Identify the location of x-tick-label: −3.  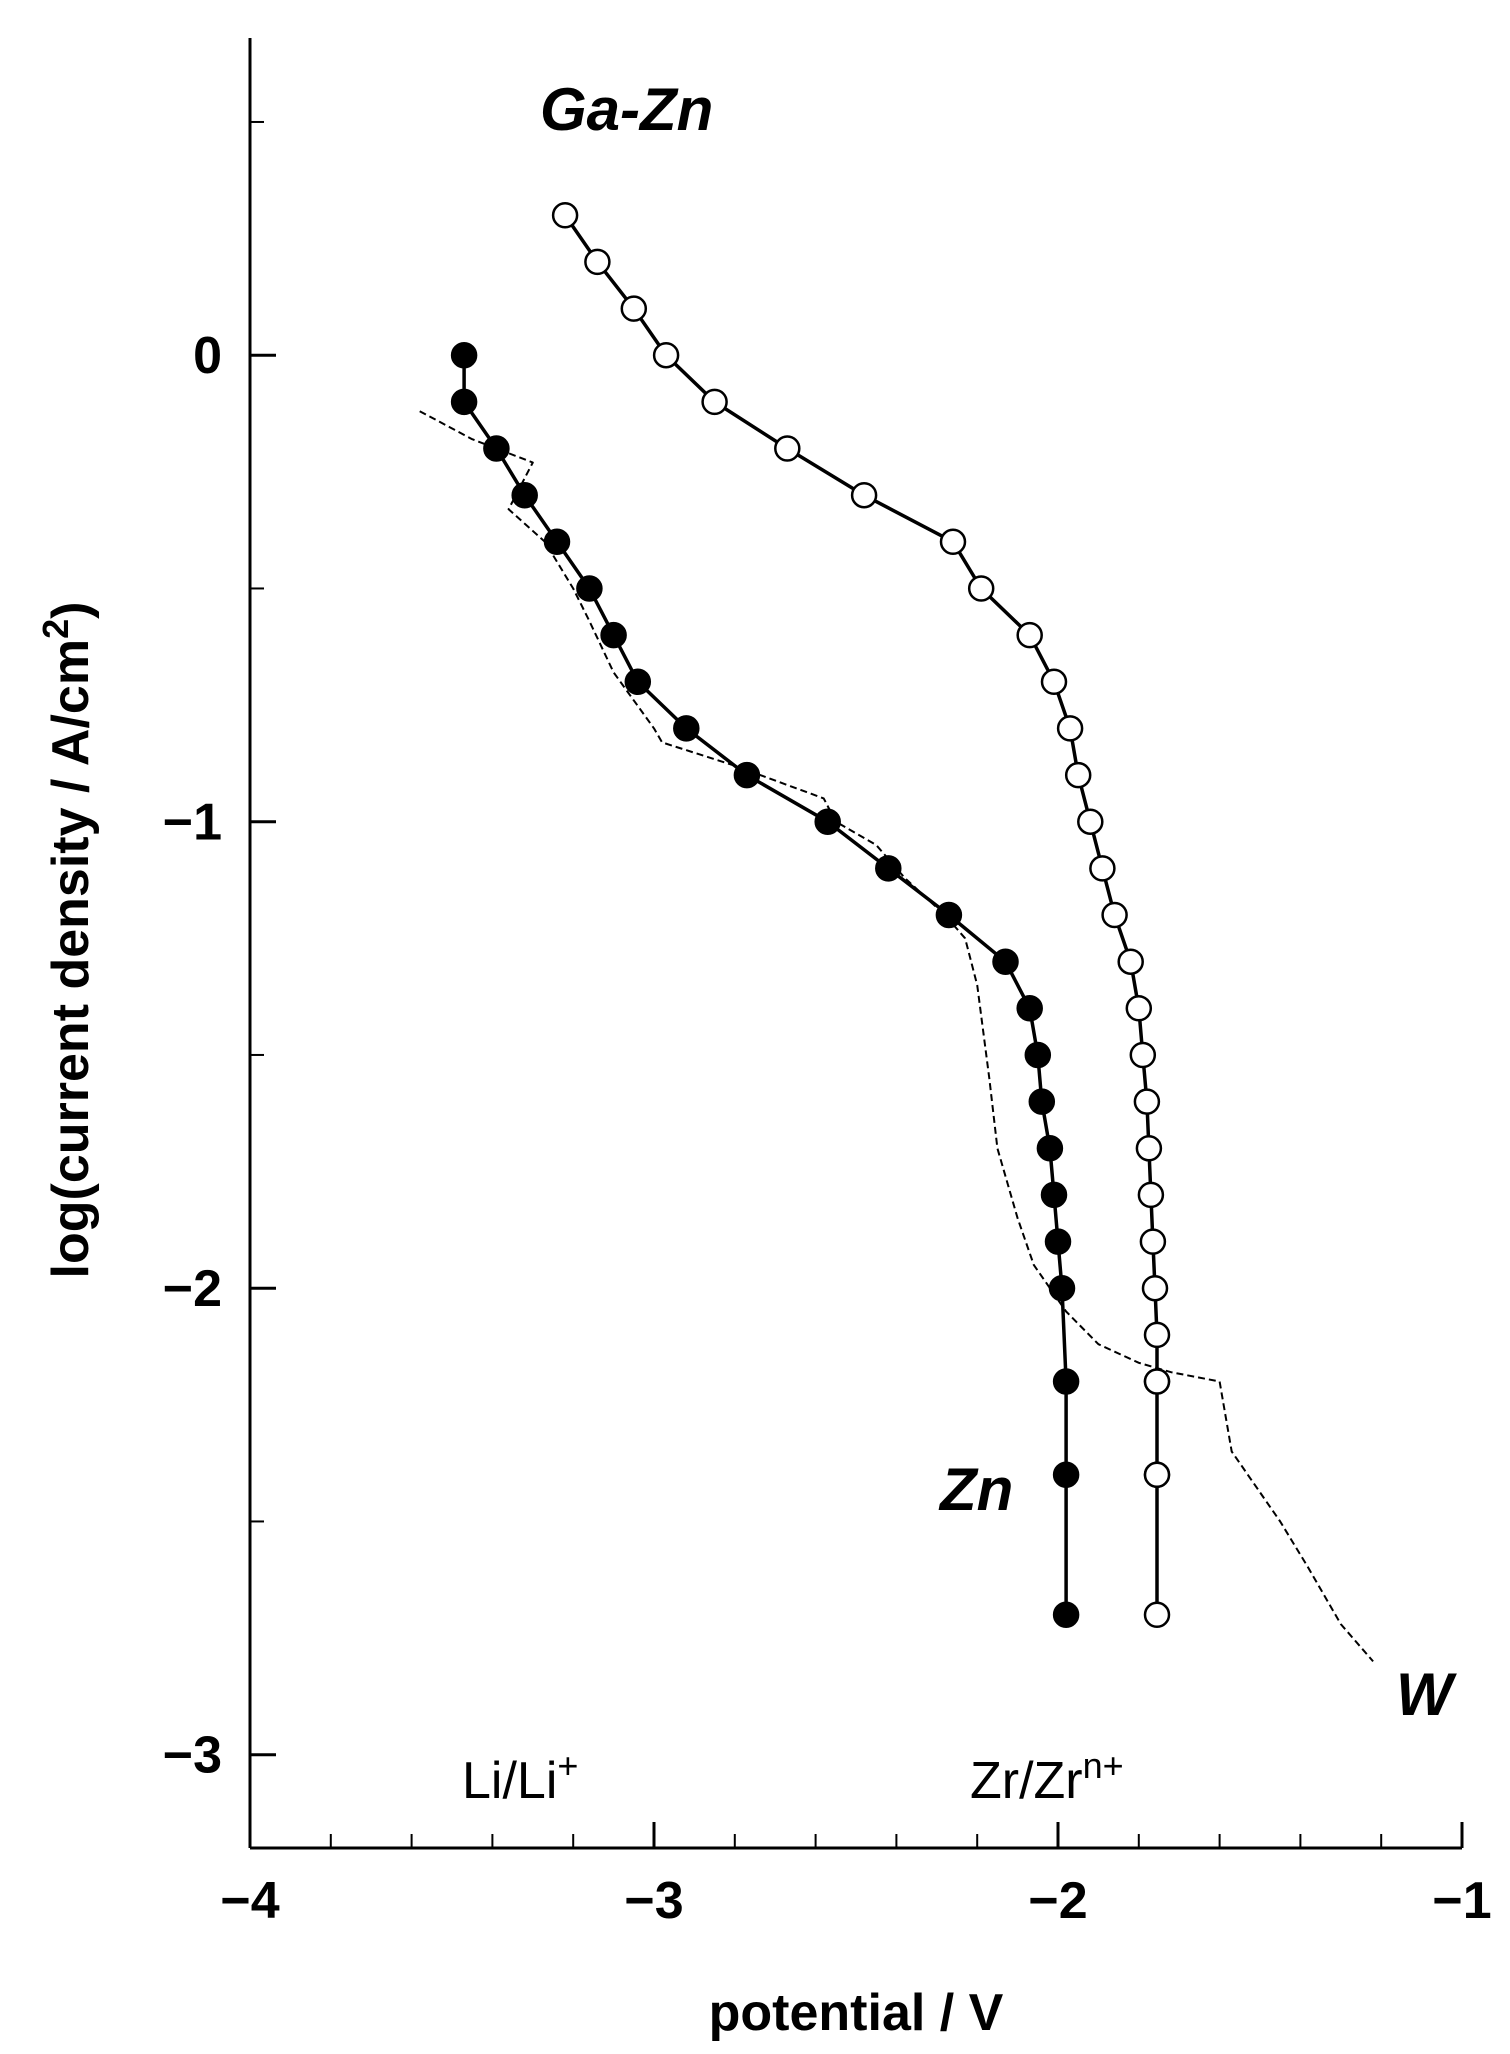
(653, 1901).